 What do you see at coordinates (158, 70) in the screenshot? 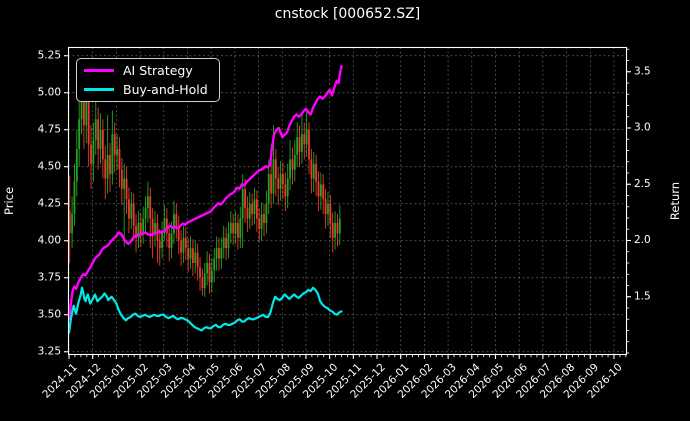
I see `legend-label-ai-strategy: AI Strategy` at bounding box center [158, 70].